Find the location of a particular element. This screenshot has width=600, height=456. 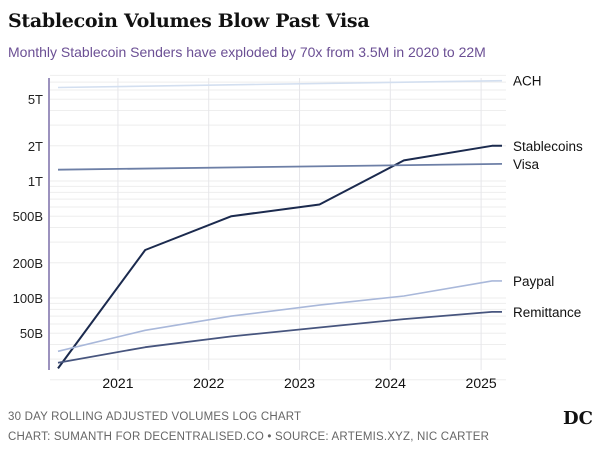

legend: ACH Stablecoins Visa Paypal Remittance is located at coordinates (548, 197).